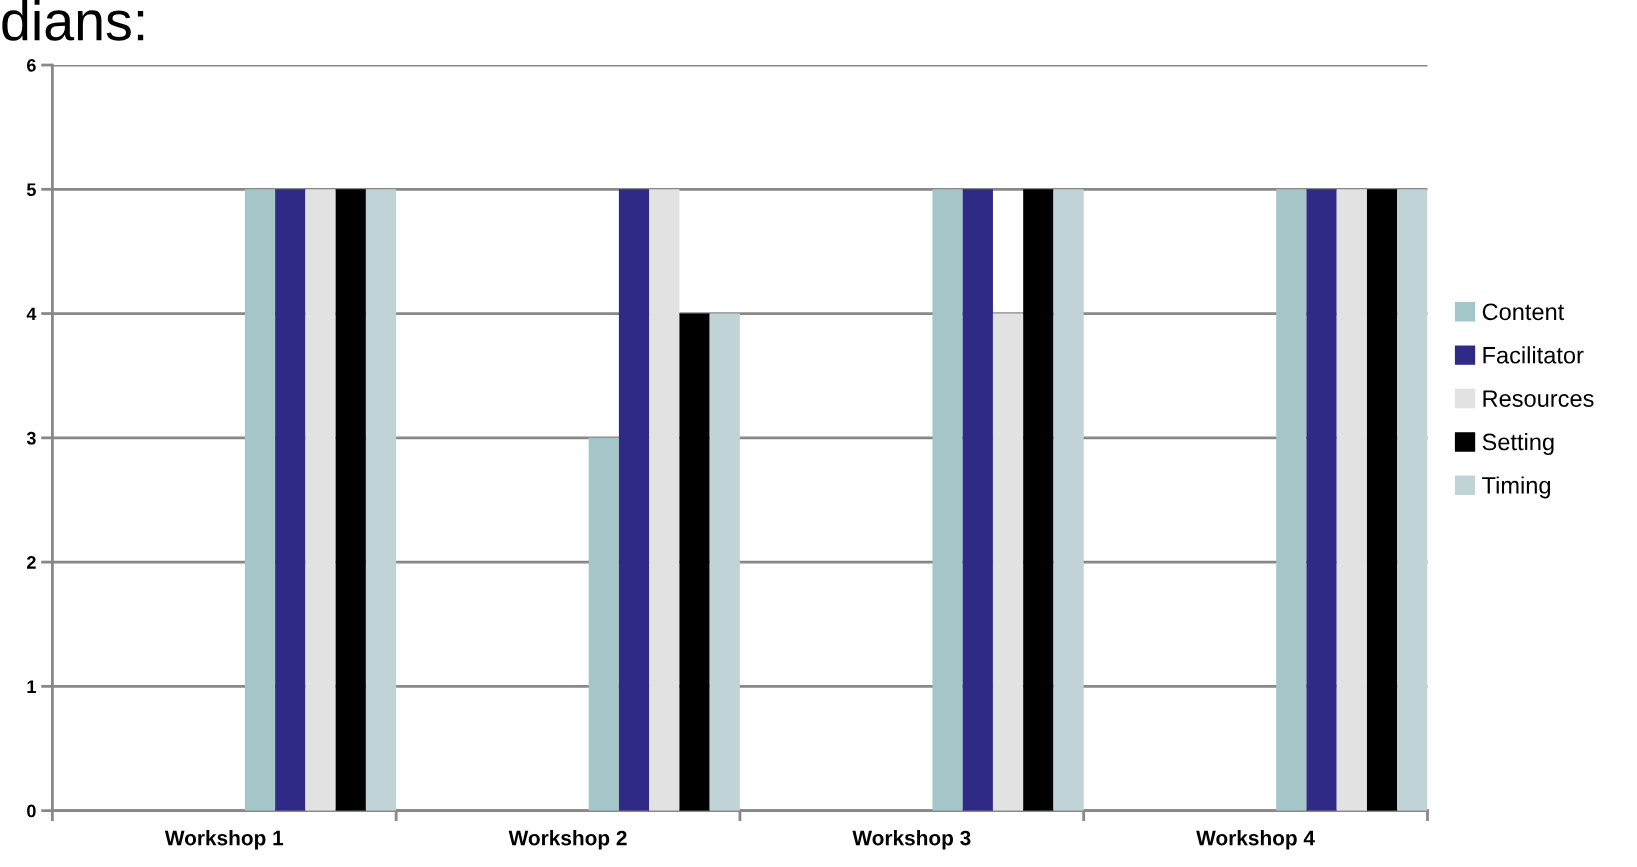 This screenshot has height=867, width=1637. Describe the element at coordinates (73, 20) in the screenshot. I see `chart-title: dians:` at that location.